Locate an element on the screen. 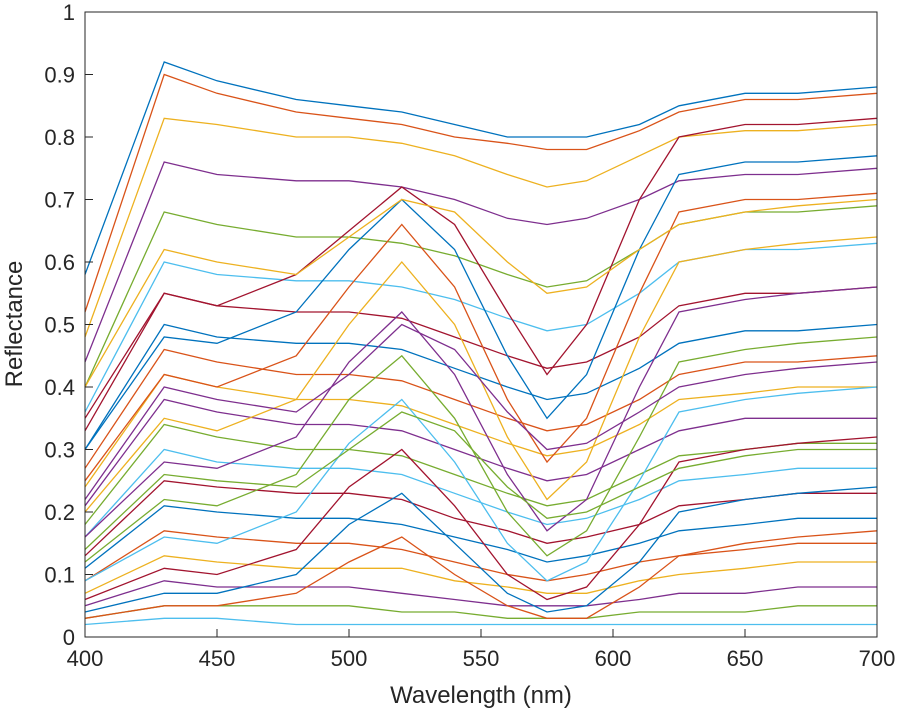 The height and width of the screenshot is (716, 901). y-tick-label: 0.8 is located at coordinates (59, 137).